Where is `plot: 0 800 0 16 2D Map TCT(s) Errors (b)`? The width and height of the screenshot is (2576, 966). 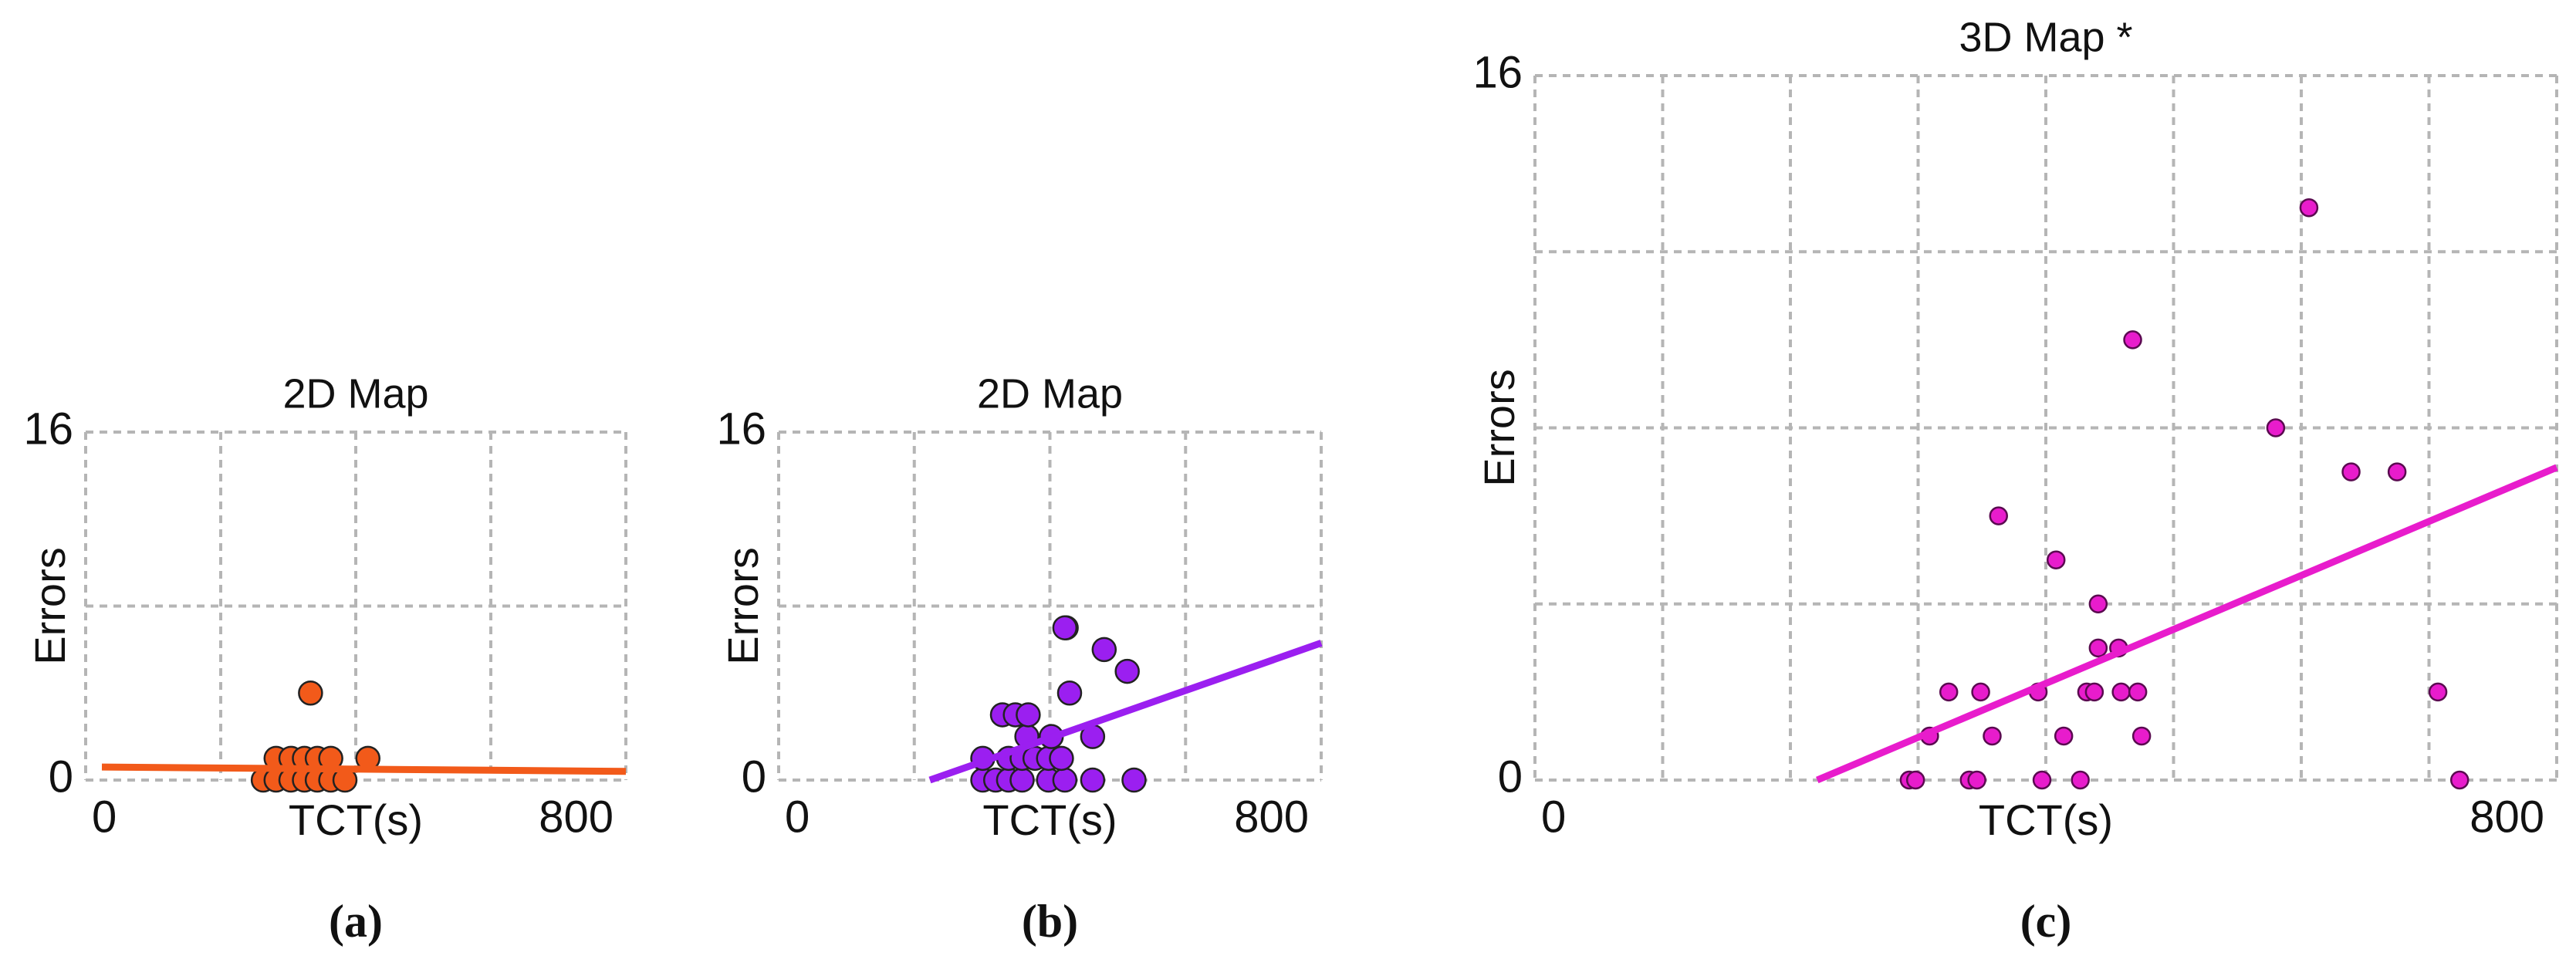 plot: 0 800 0 16 2D Map TCT(s) Errors (b) is located at coordinates (1019, 658).